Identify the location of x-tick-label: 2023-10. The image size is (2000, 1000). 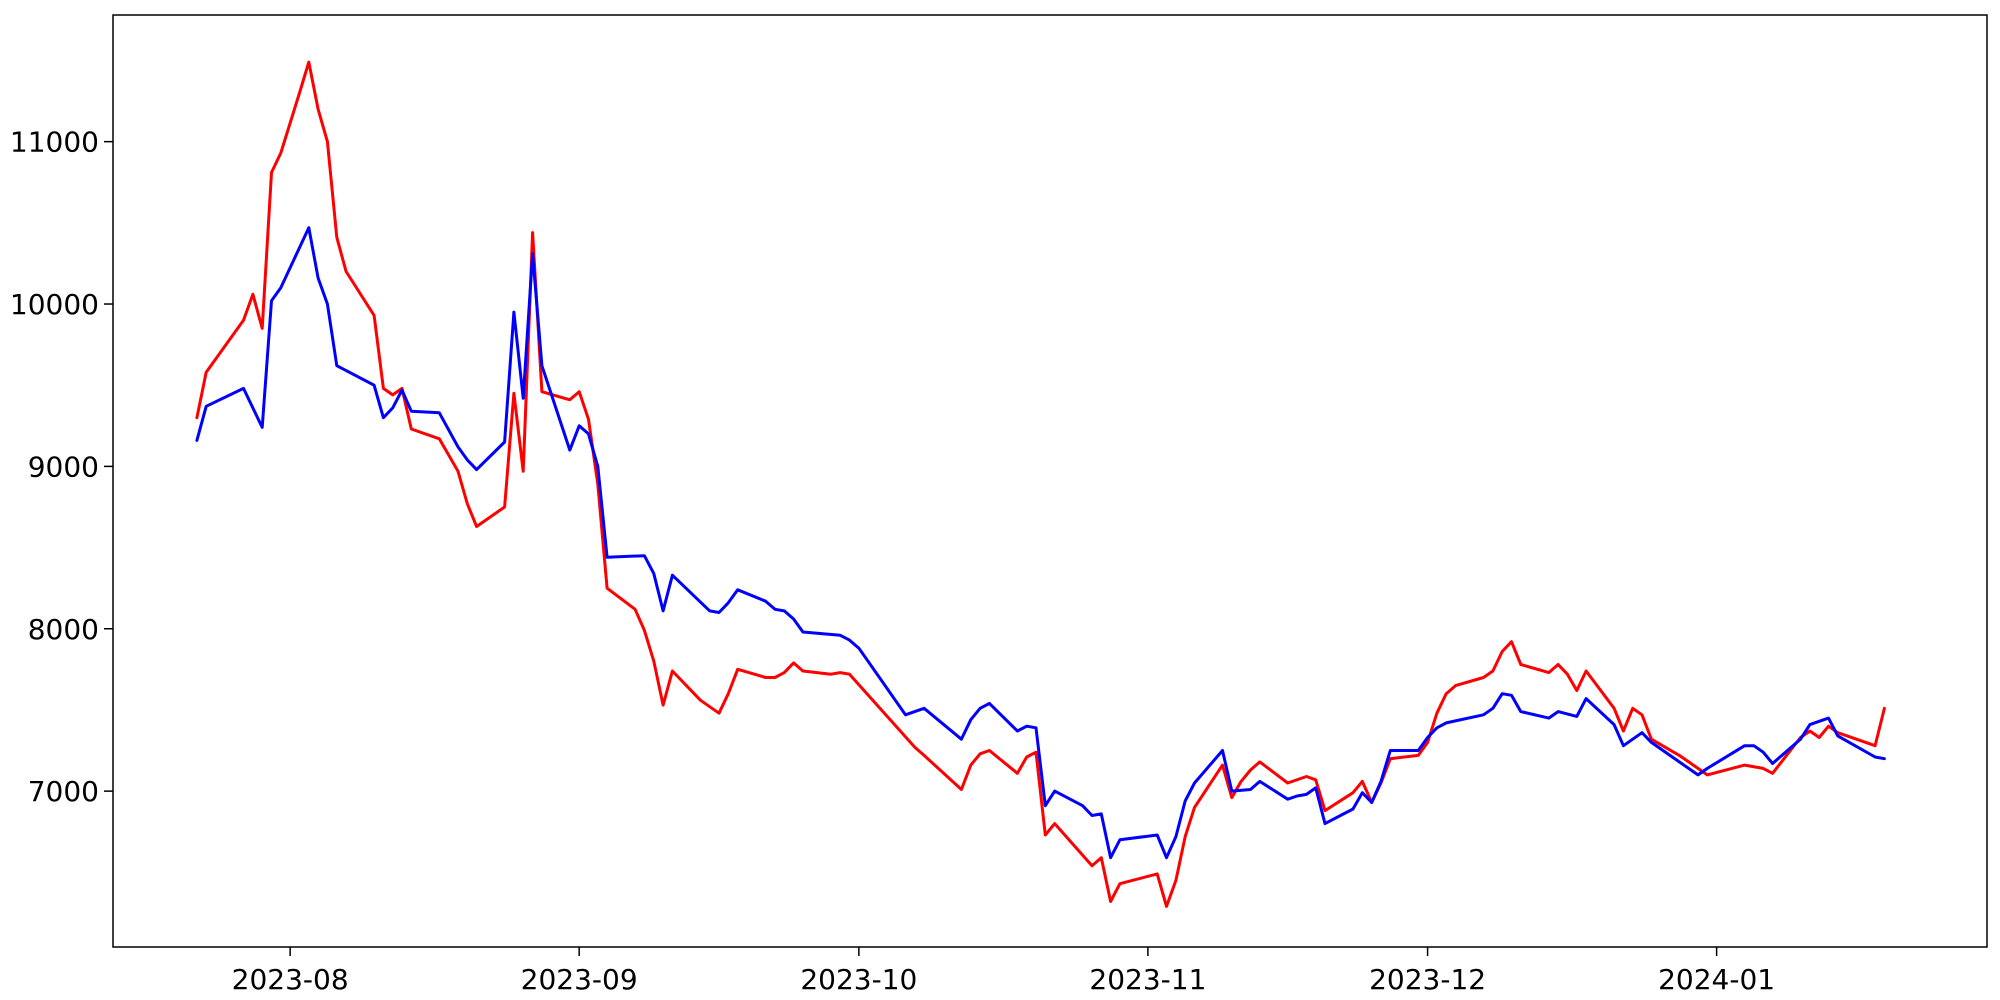
(858, 979).